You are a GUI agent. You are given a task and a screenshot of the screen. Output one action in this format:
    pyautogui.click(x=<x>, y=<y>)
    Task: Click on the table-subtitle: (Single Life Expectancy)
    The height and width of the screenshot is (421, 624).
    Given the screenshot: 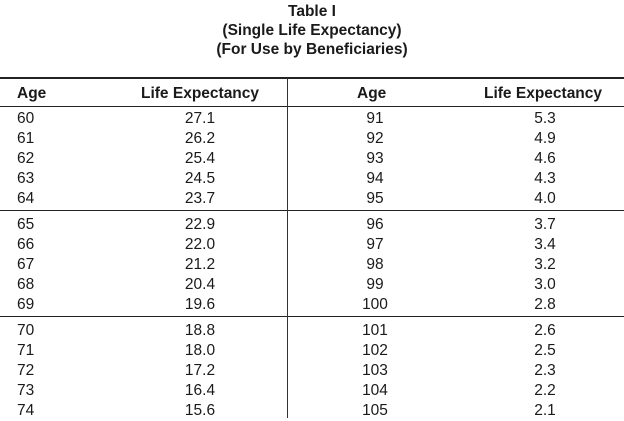 What is the action you would take?
    pyautogui.click(x=312, y=30)
    